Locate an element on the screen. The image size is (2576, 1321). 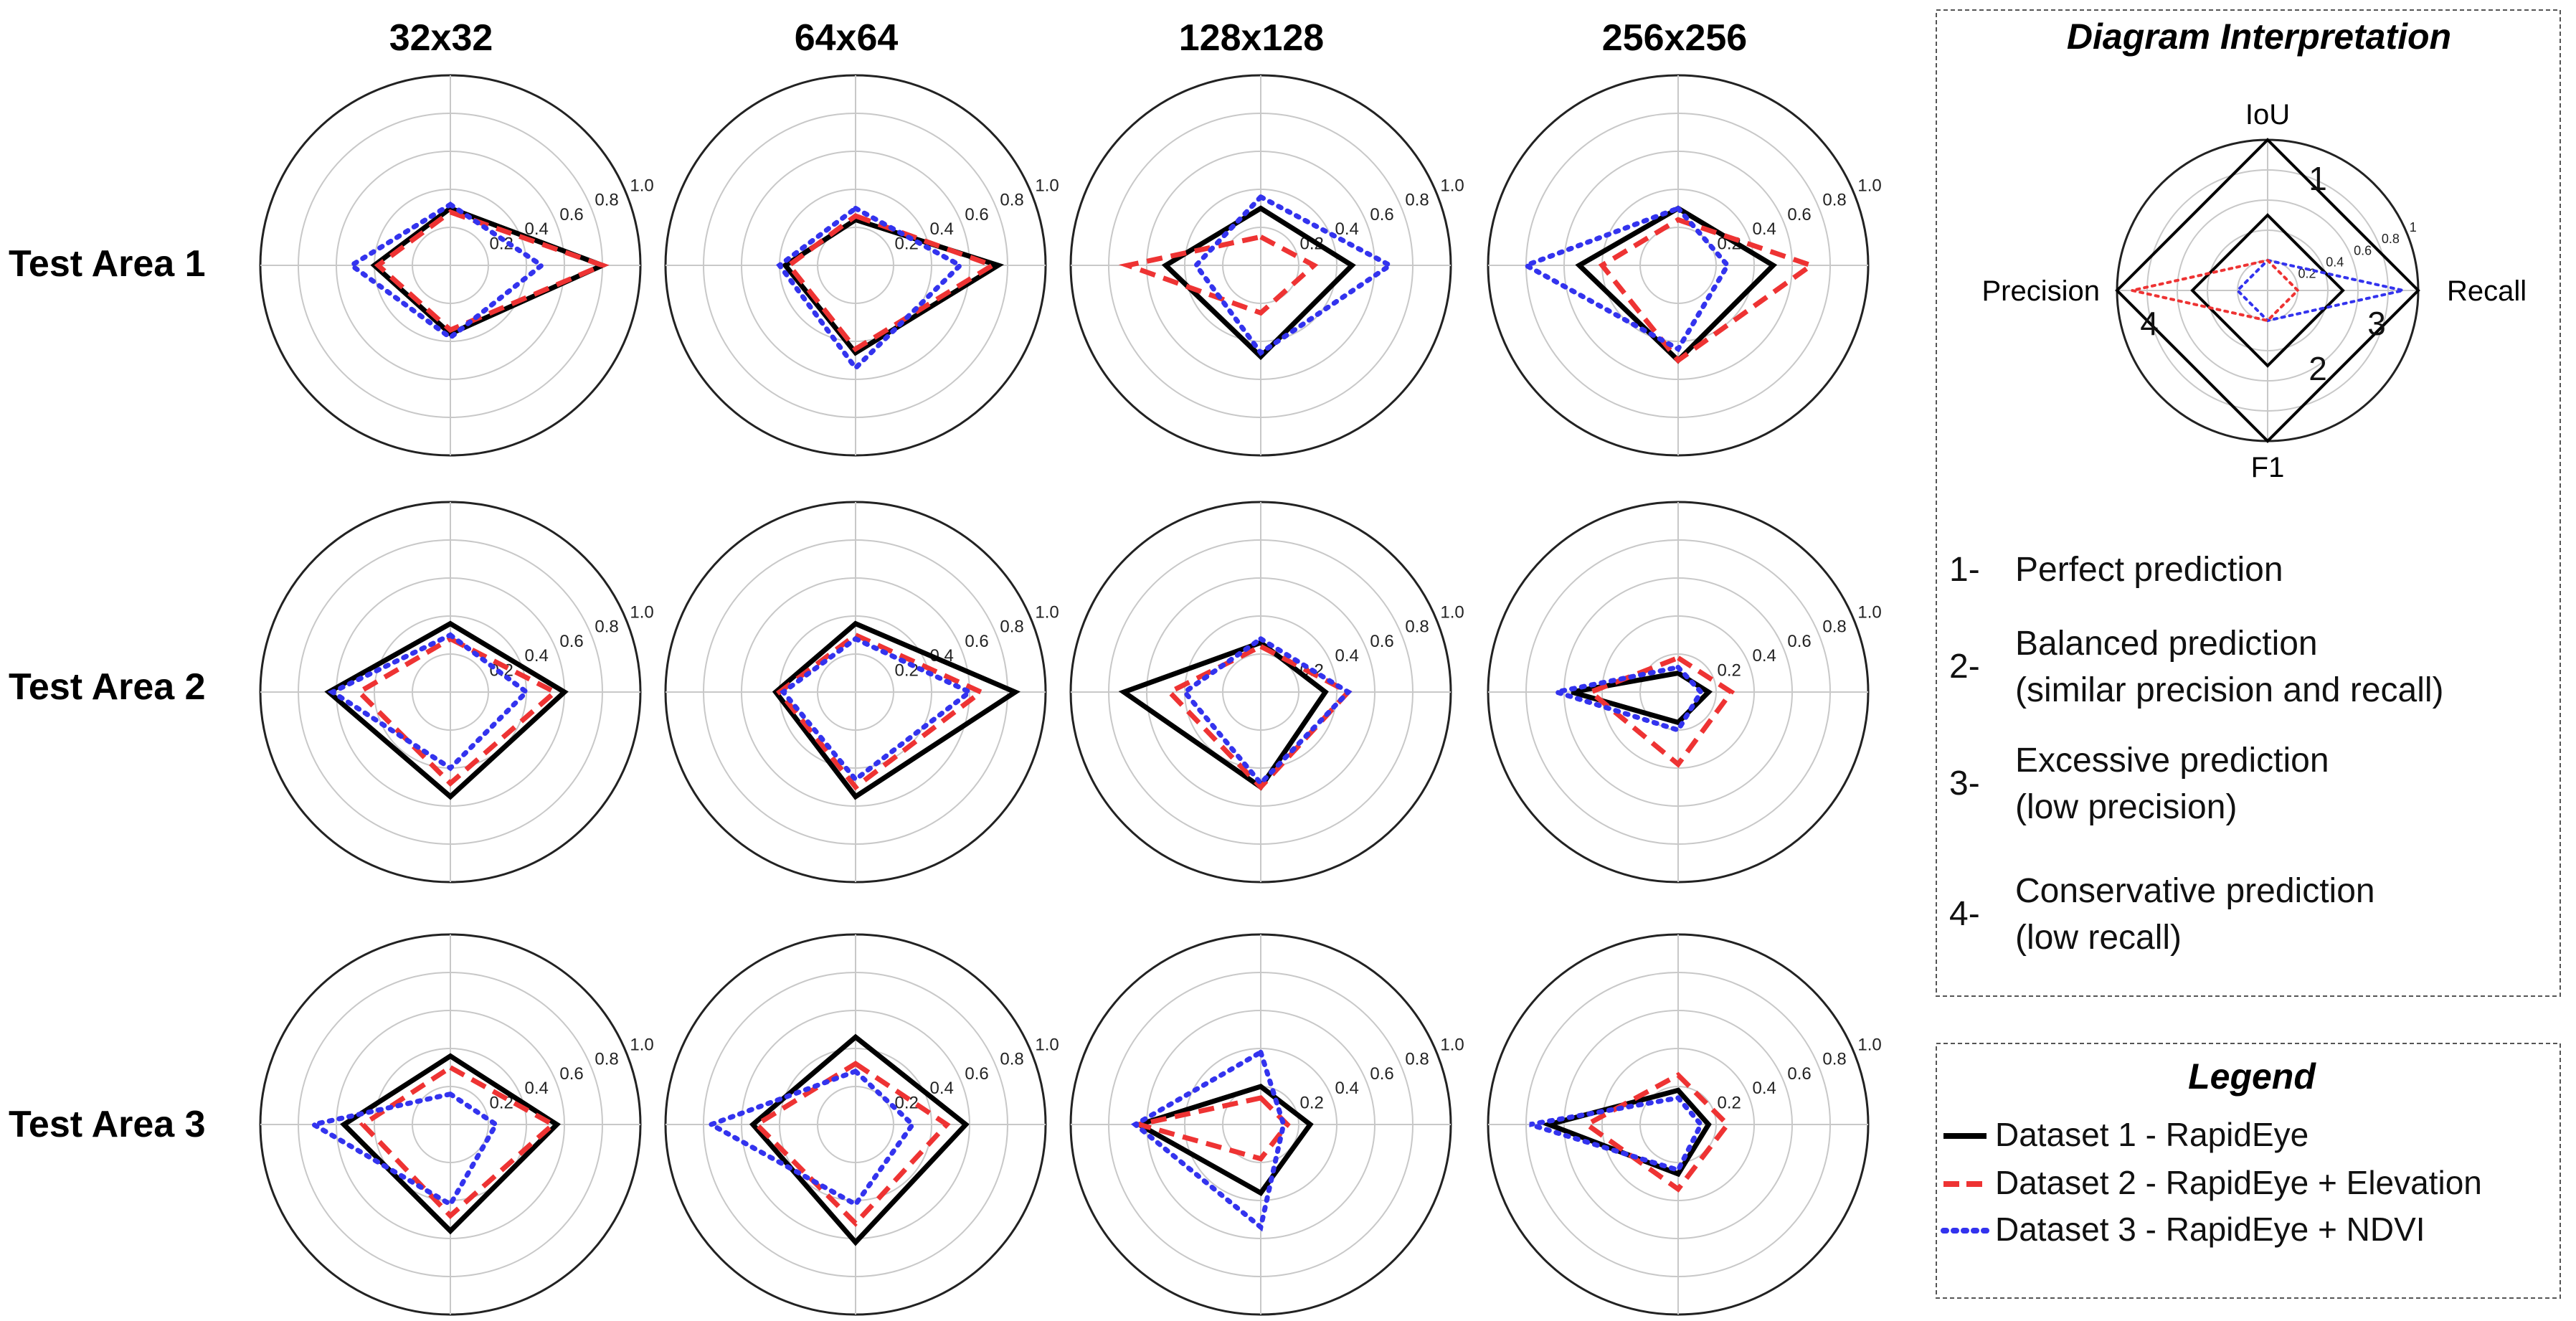
radar-panel-r1-c3: 0.20.40.60.81.0 is located at coordinates (1266, 265).